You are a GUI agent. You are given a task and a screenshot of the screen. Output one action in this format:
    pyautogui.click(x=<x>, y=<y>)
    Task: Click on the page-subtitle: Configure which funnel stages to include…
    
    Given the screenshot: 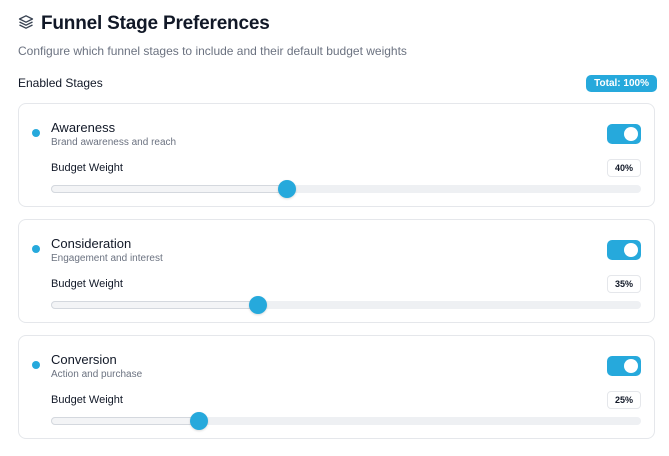 What is the action you would take?
    pyautogui.click(x=212, y=51)
    